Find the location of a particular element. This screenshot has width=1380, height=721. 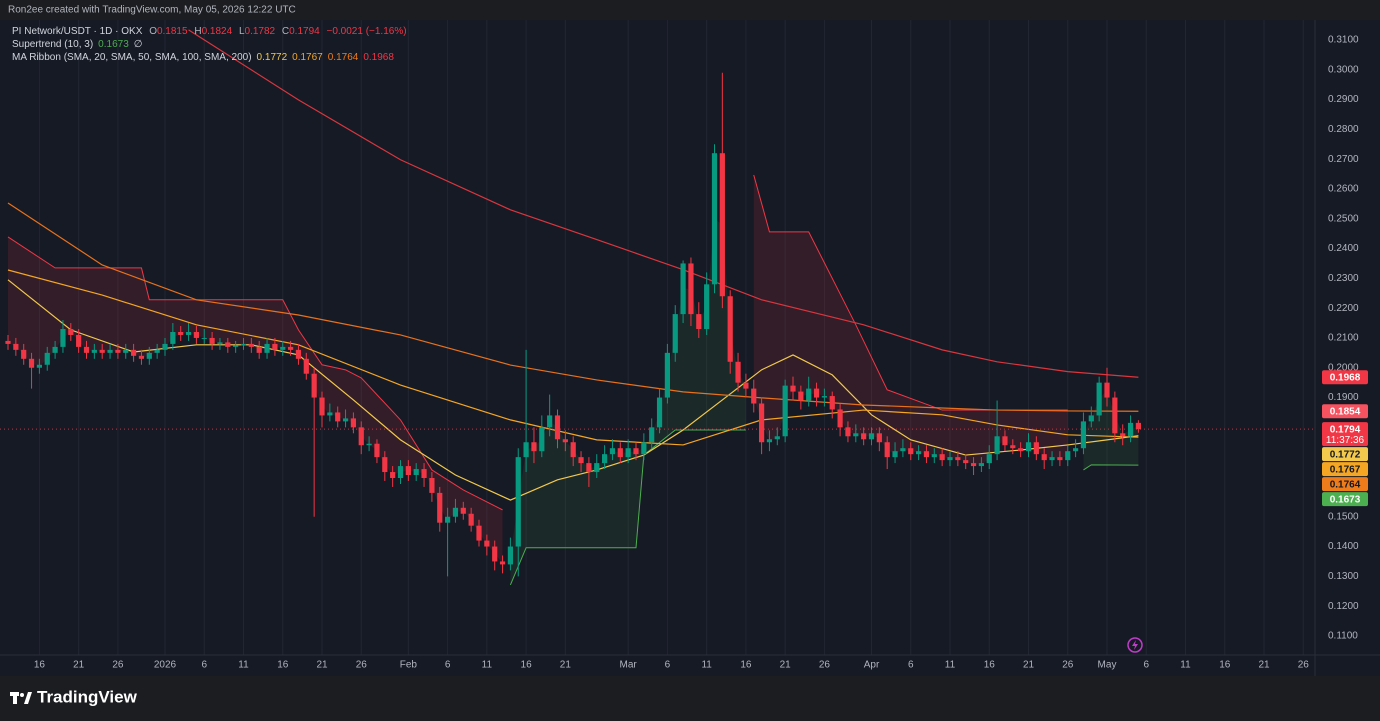

y-tick-label: 0.2900 is located at coordinates (1343, 99).